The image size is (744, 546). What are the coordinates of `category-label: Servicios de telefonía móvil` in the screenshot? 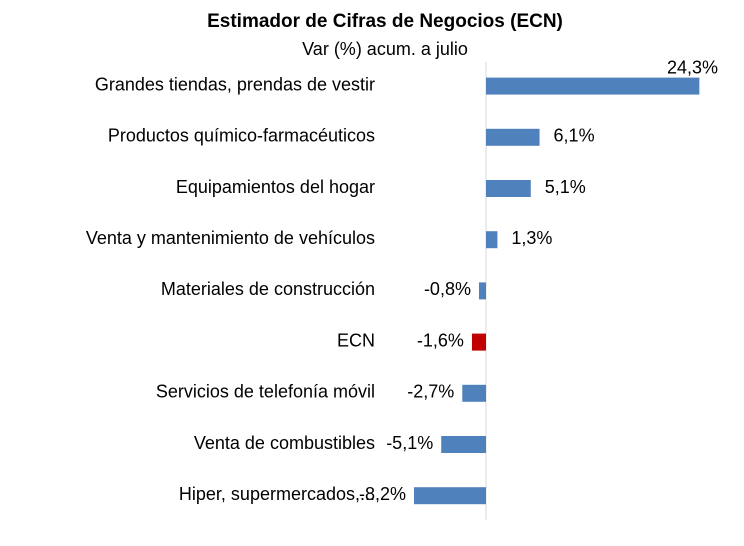 It's located at (265, 392).